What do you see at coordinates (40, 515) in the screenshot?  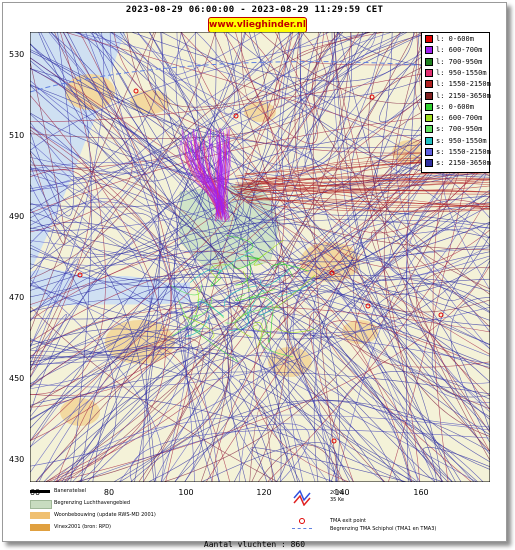 I see `urban-swatch` at bounding box center [40, 515].